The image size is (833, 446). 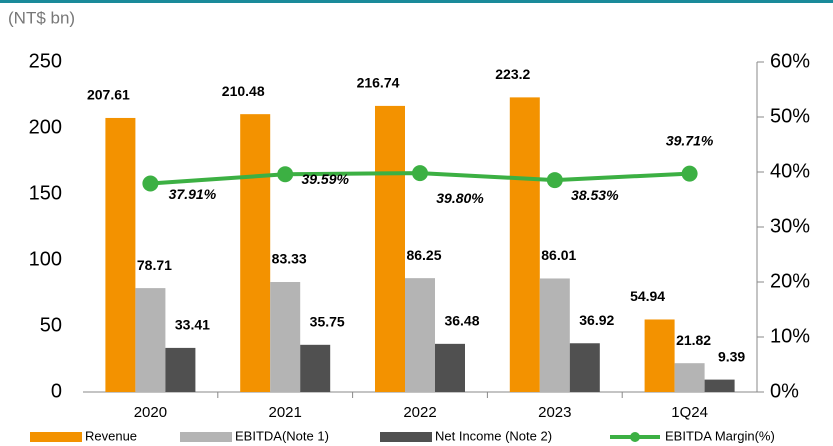 I want to click on legend-point, so click(x=635, y=437).